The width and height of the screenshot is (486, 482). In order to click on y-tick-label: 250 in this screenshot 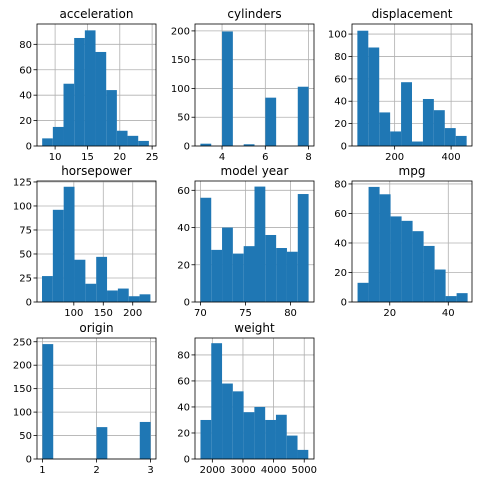, I will do `click(22, 342)`.